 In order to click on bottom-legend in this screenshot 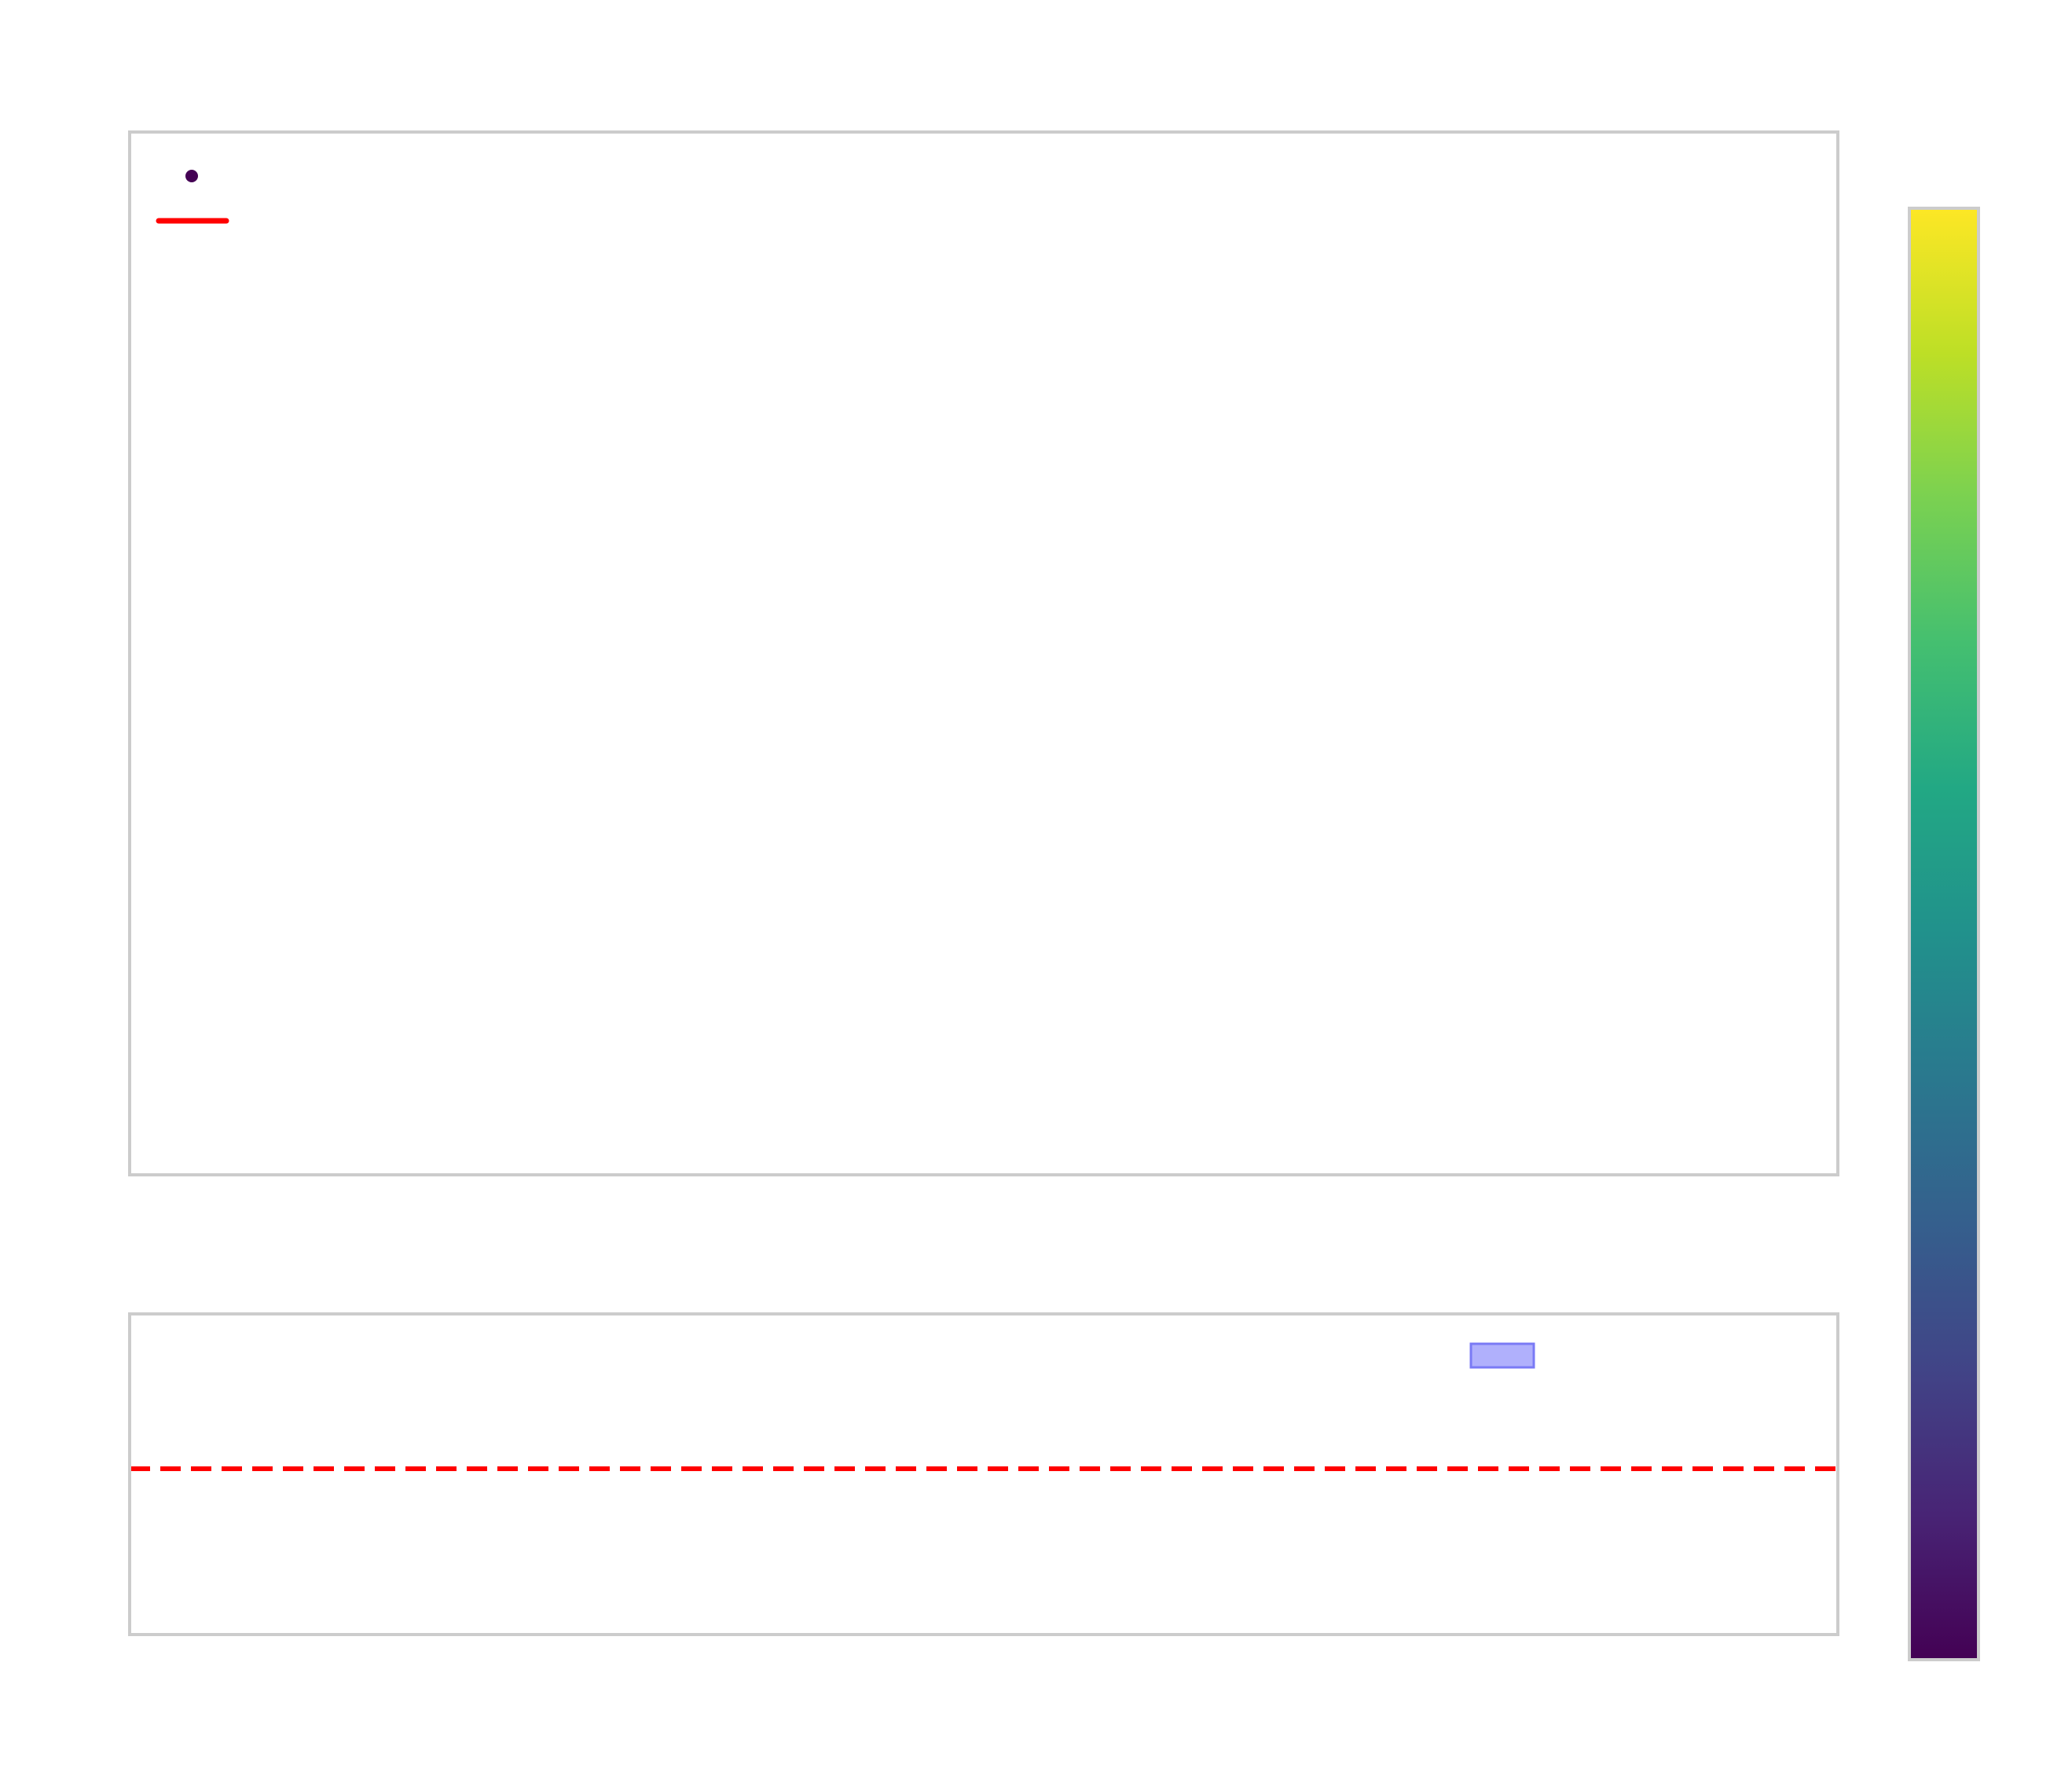, I will do `click(1502, 1355)`.